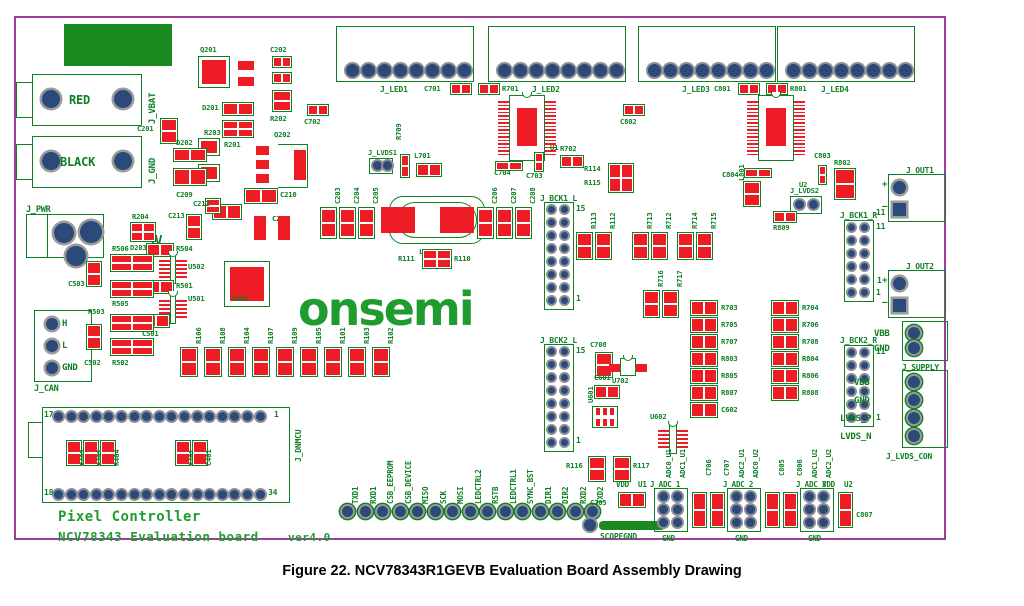 This screenshot has width=1024, height=606. What do you see at coordinates (505, 511) in the screenshot?
I see `signal-pin-LEDCTRL1` at bounding box center [505, 511].